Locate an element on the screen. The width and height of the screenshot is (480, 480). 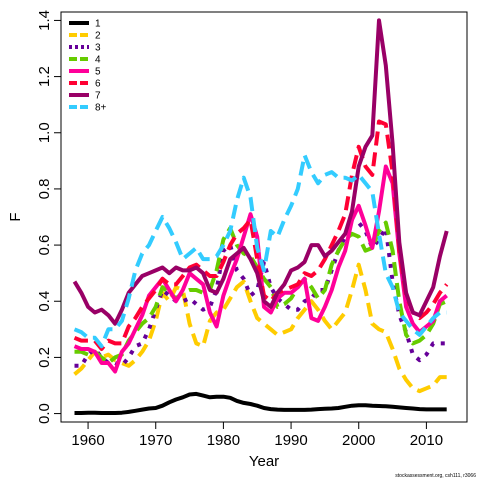
x-tick-label-1980: 1980 is located at coordinates (223, 440).